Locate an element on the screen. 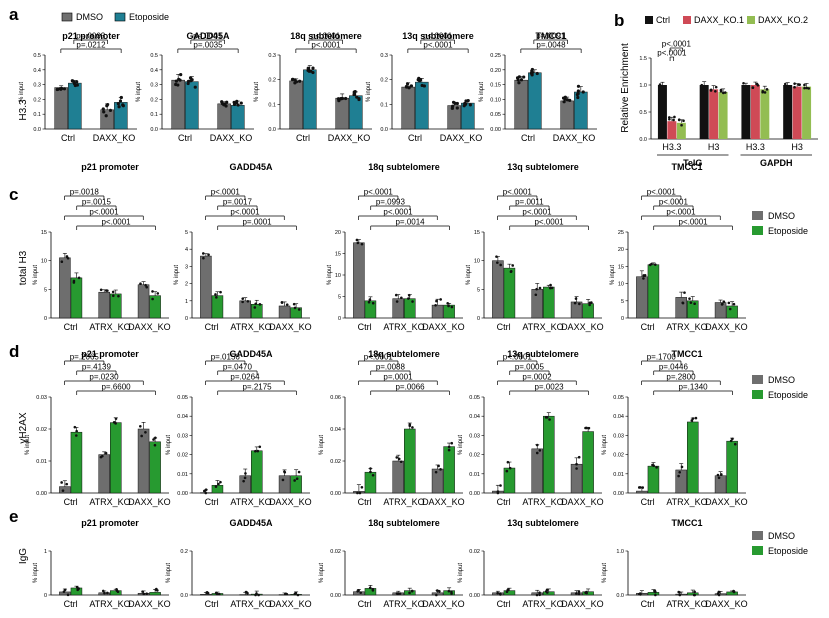  y-tick-label: 0.02 is located at coordinates (474, 456).